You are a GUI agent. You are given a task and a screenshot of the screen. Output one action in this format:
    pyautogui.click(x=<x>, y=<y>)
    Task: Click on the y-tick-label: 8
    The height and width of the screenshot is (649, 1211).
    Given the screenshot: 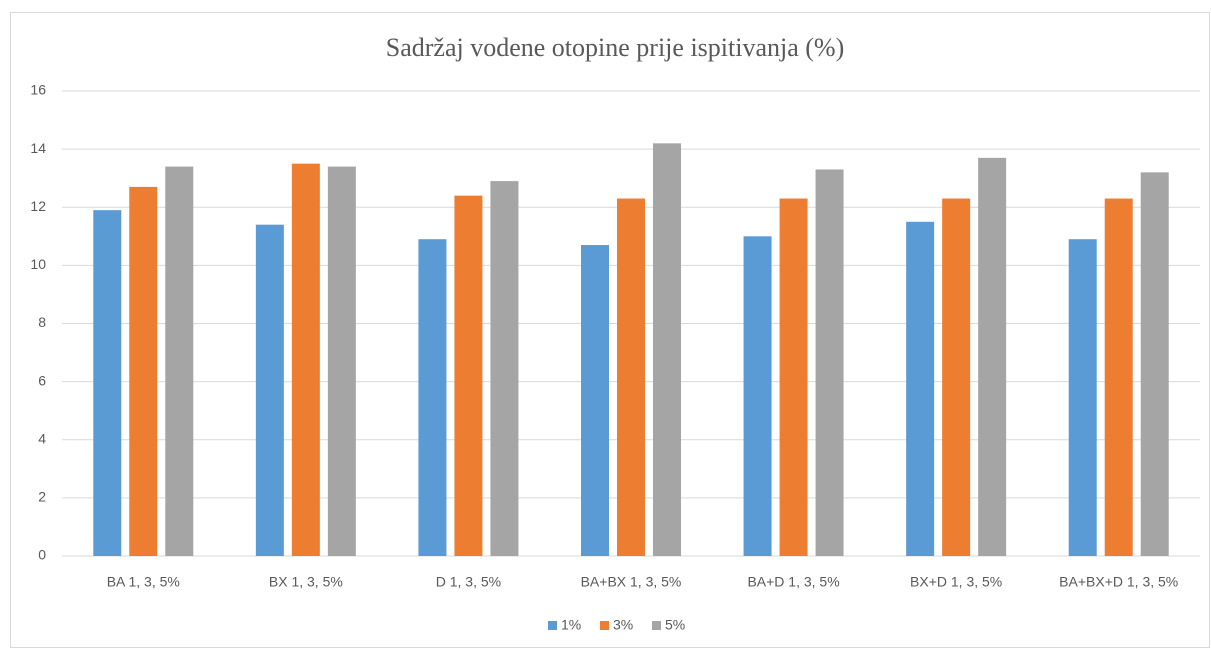 What is the action you would take?
    pyautogui.click(x=42, y=322)
    